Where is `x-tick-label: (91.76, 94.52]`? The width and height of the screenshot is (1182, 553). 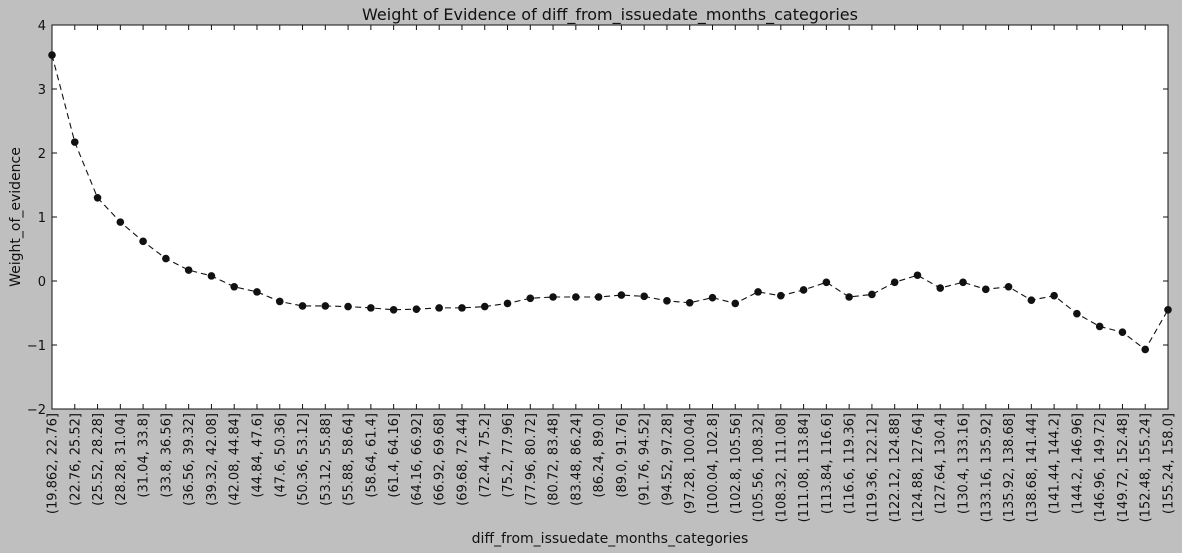 x-tick-label: (91.76, 94.52] is located at coordinates (645, 459).